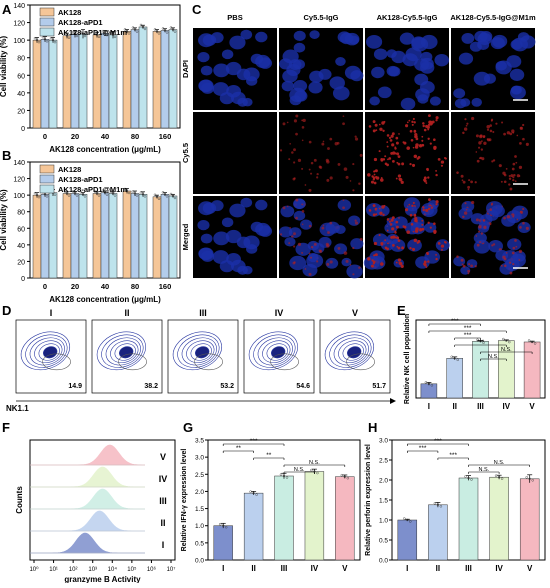 The image size is (550, 588). Describe the element at coordinates (163, 545) in the screenshot. I see `group-label: I` at that location.